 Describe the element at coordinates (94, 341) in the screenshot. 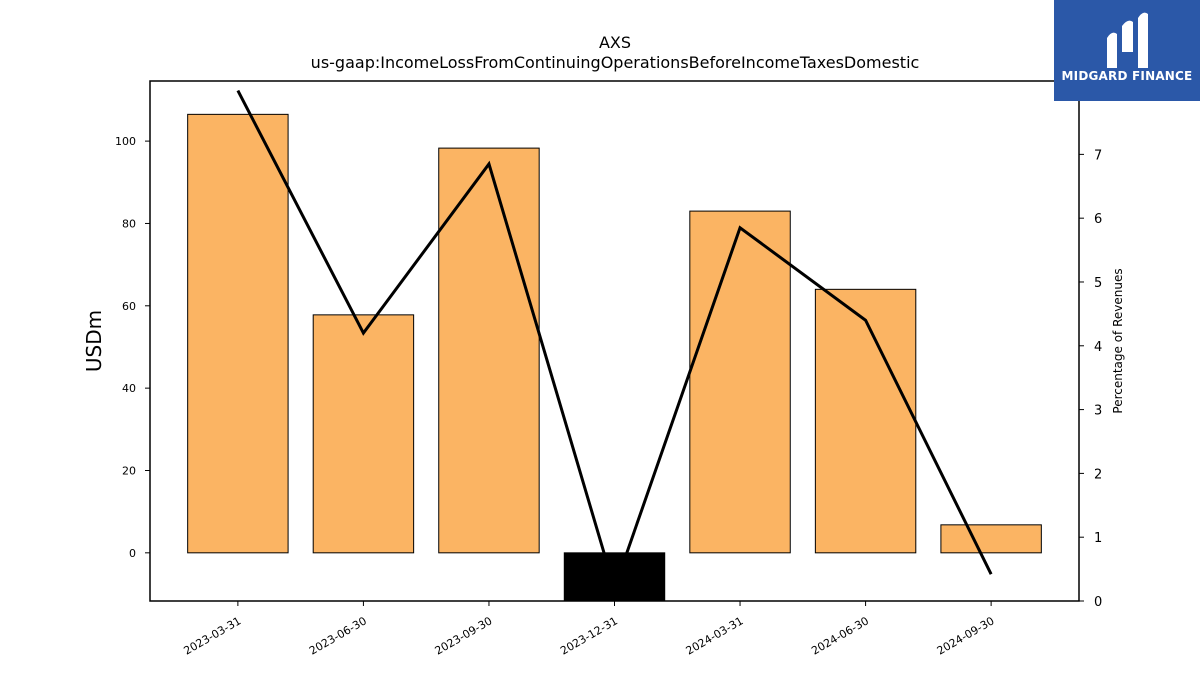

I see `y-axis-label: USDm` at that location.